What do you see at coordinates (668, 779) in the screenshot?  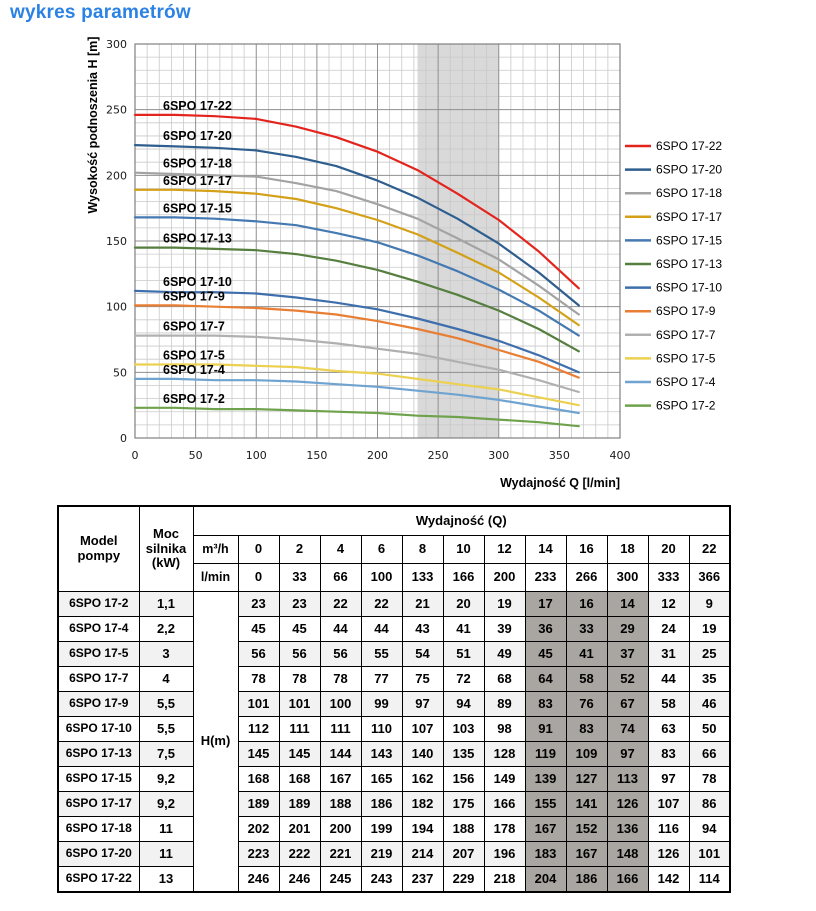 I see `head-value-cell: 97` at bounding box center [668, 779].